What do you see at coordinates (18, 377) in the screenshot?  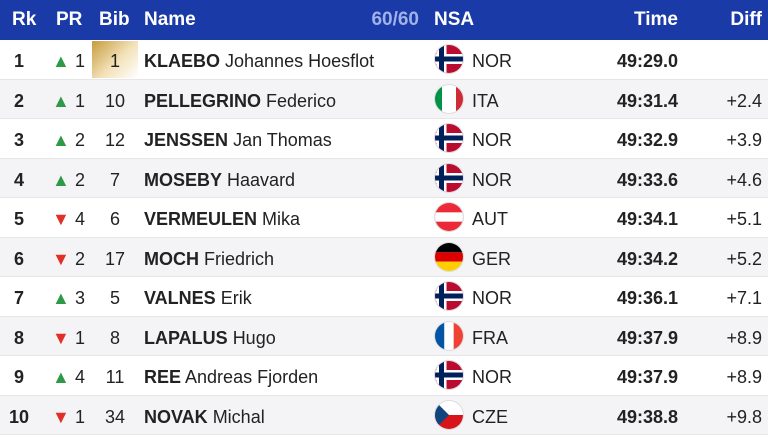 I see `rank: 9` at bounding box center [18, 377].